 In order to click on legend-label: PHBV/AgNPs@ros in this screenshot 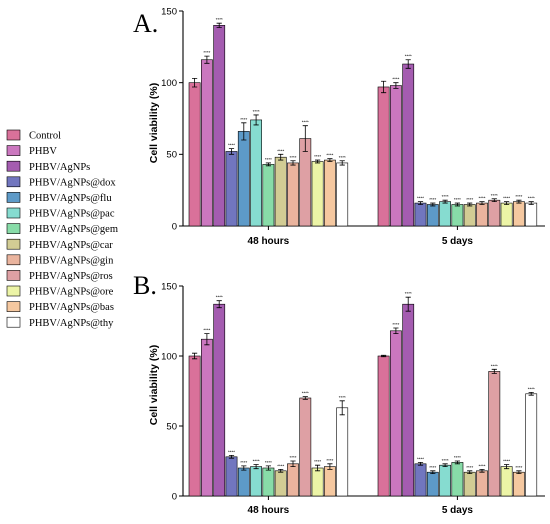, I will do `click(71, 276)`.